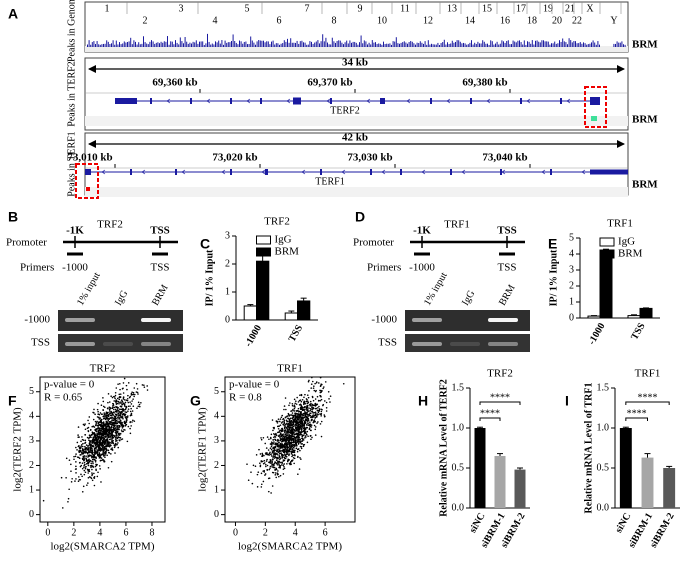 The image size is (700, 565). Describe the element at coordinates (645, 45) in the screenshot. I see `track-name: BRM` at that location.